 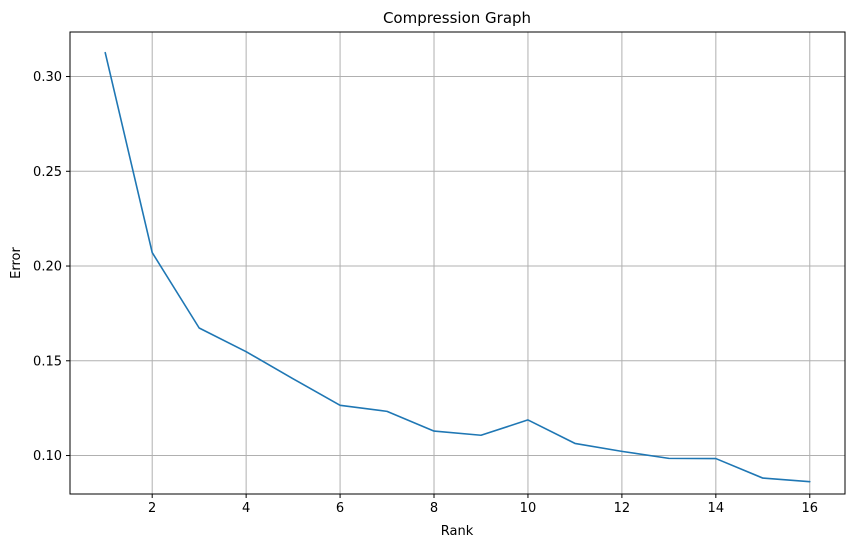 I want to click on x-tick-label: 12, so click(x=622, y=508).